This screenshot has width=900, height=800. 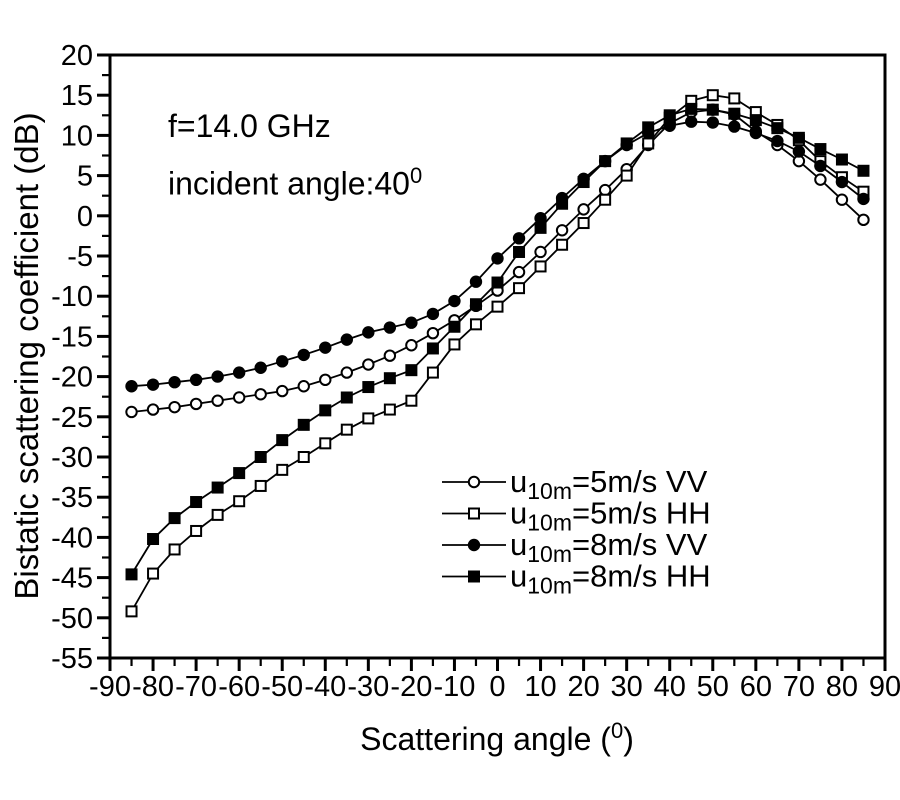 I want to click on legend-item-u8-hh: u10m=8m/s HH, so click(x=576, y=579).